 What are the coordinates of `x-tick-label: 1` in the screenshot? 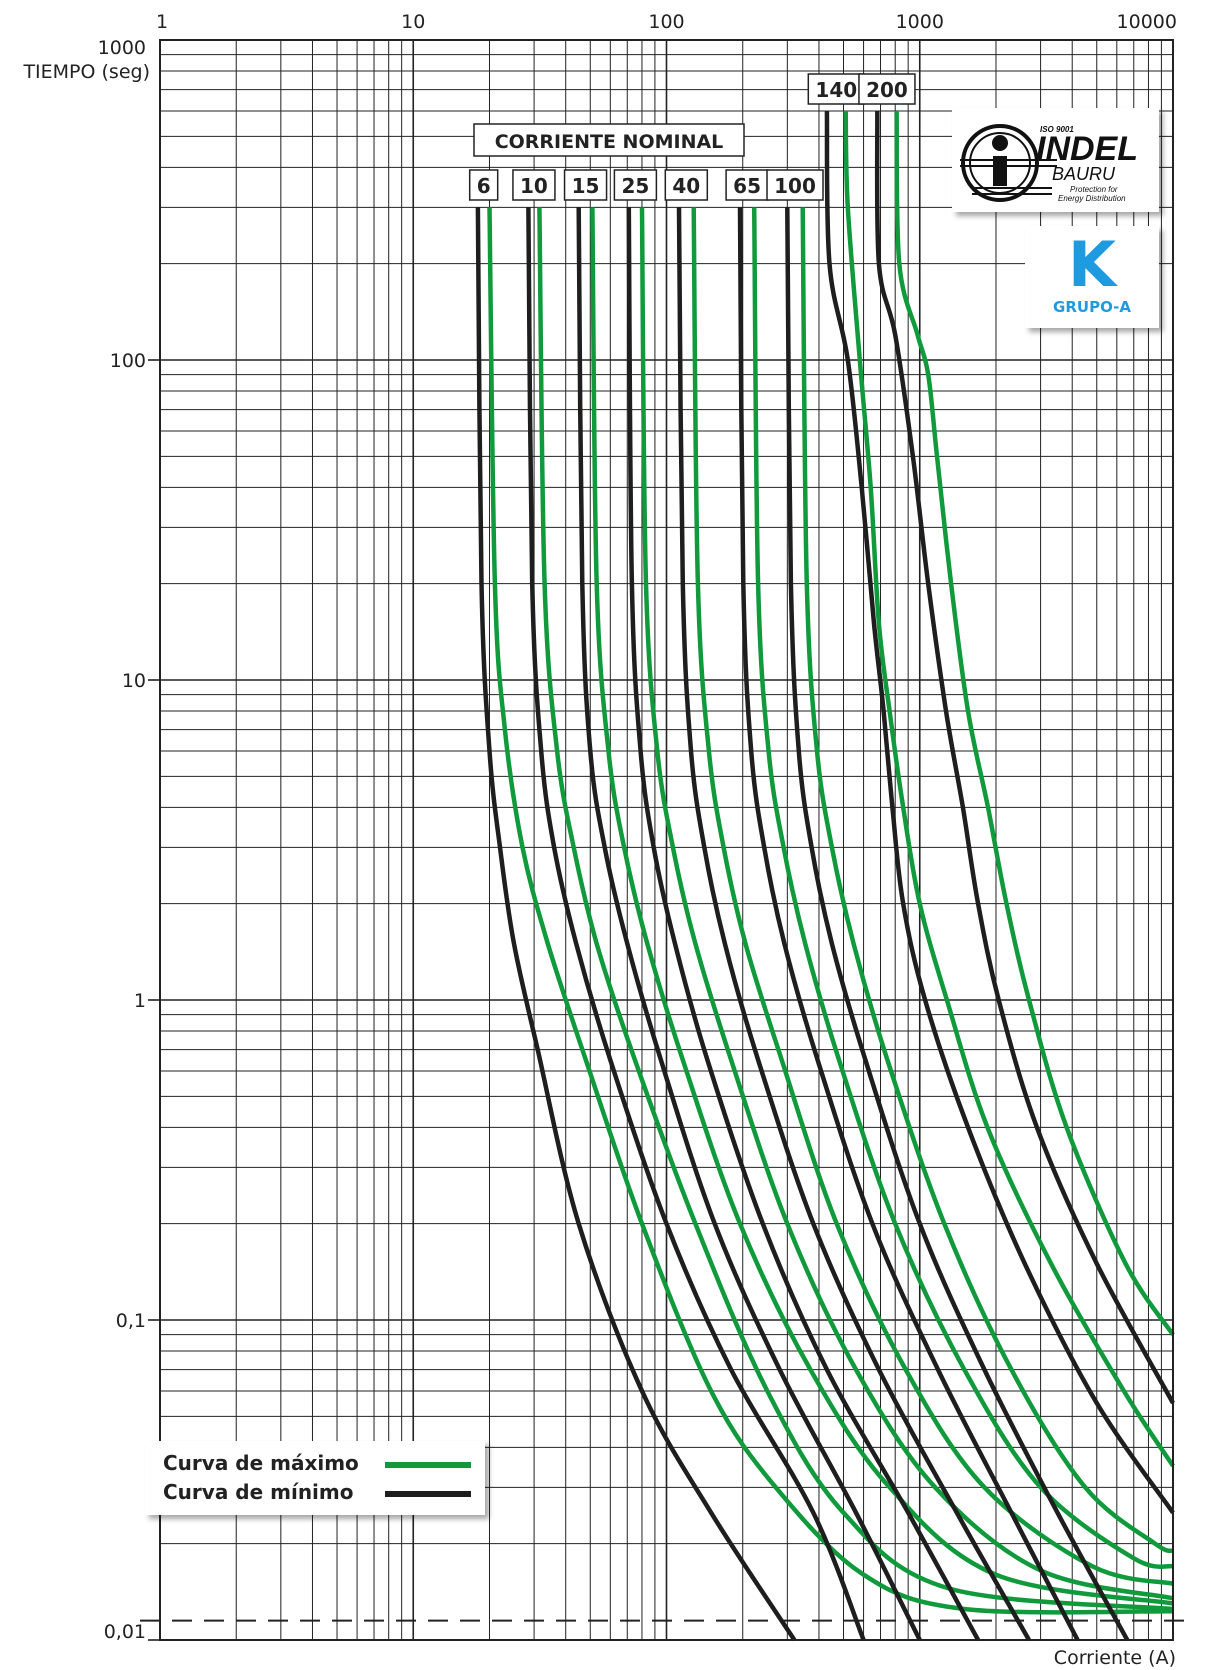 It's located at (162, 22).